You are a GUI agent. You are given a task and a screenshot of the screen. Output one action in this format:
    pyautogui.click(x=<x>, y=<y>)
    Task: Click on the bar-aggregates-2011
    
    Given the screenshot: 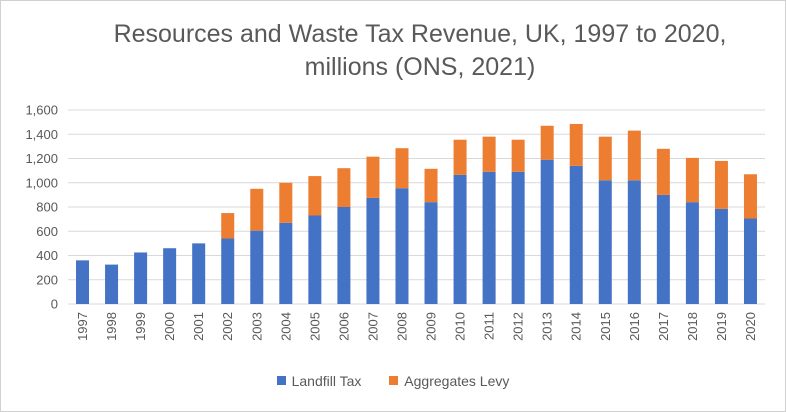 What is the action you would take?
    pyautogui.click(x=489, y=154)
    